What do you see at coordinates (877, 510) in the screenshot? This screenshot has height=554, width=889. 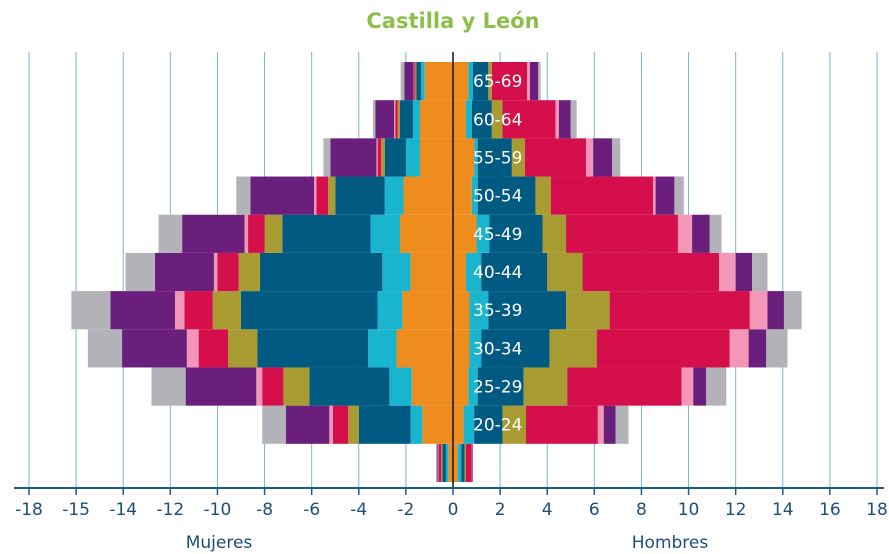 I see `x-tick-label: 18` at bounding box center [877, 510].